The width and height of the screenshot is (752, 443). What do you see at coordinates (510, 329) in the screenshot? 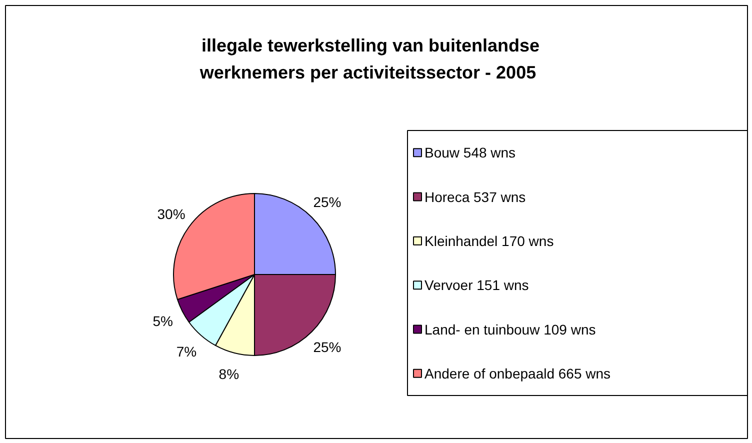
I see `legend-label: Land- en tuinbouw 109 wns` at bounding box center [510, 329].